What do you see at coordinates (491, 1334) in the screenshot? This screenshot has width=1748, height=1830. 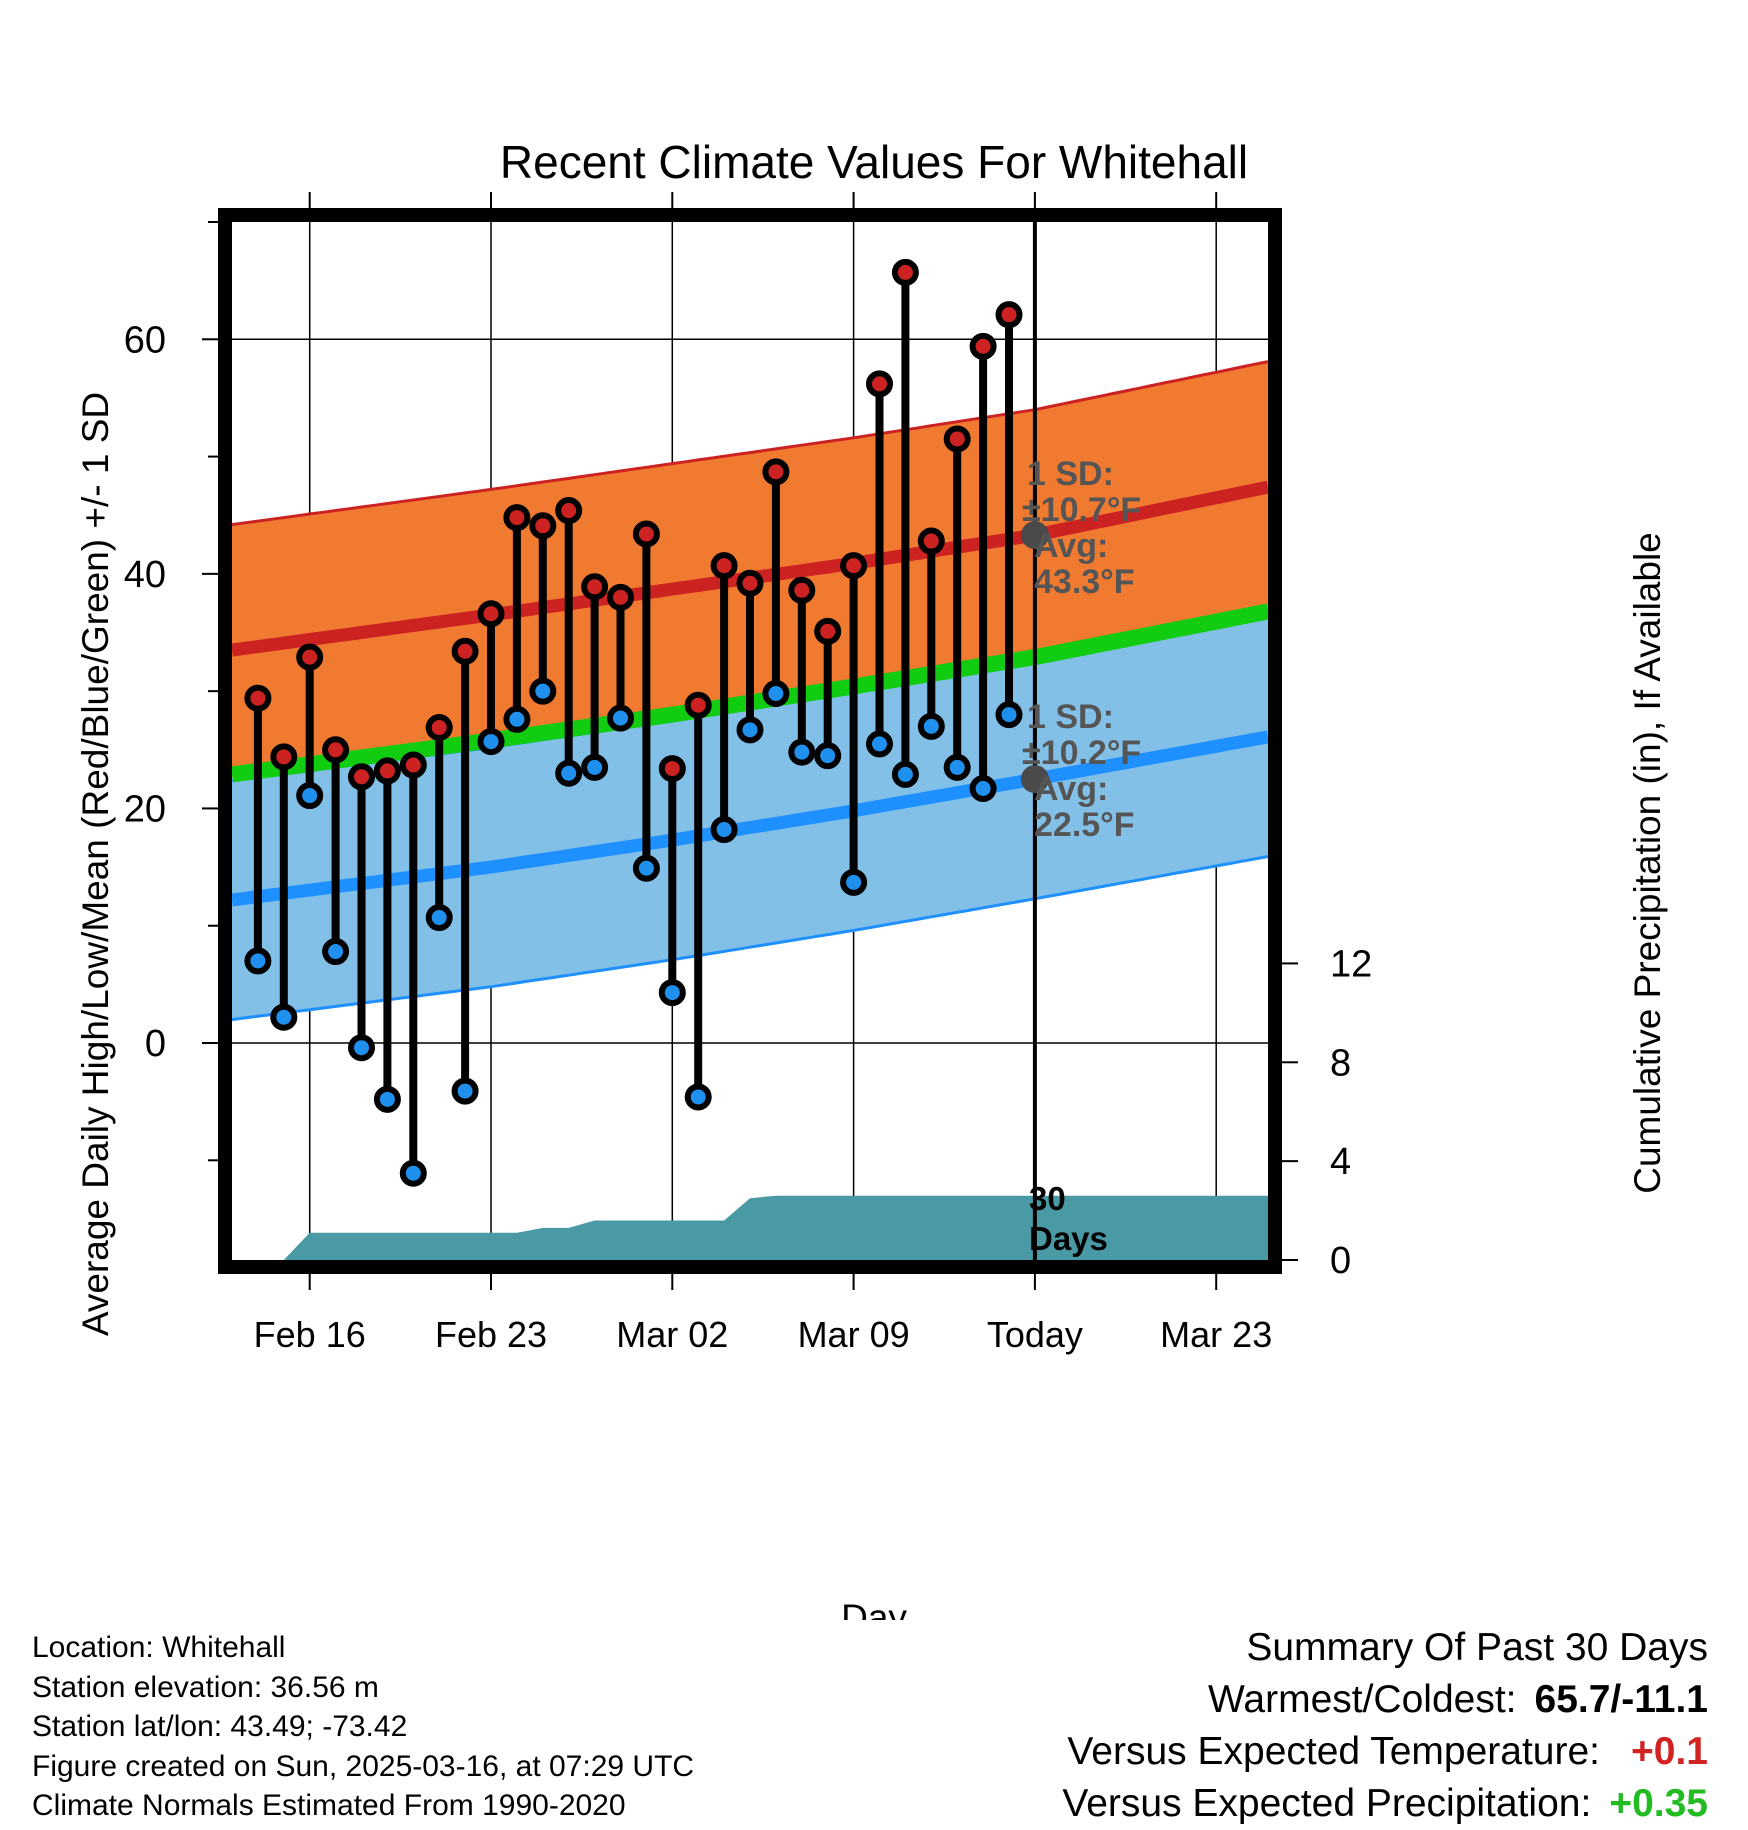 I see `x-tick-label: Feb 23` at bounding box center [491, 1334].